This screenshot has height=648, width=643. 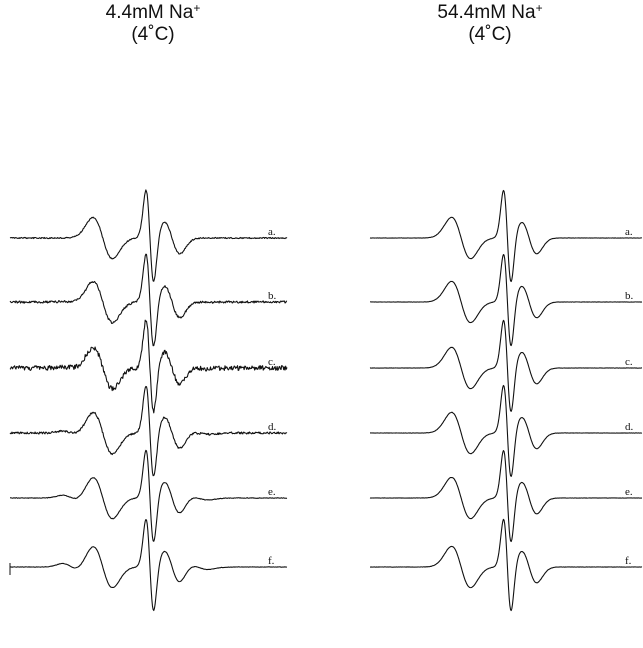 What do you see at coordinates (490, 34) in the screenshot?
I see `panel-title-right-line2: (4˚C)` at bounding box center [490, 34].